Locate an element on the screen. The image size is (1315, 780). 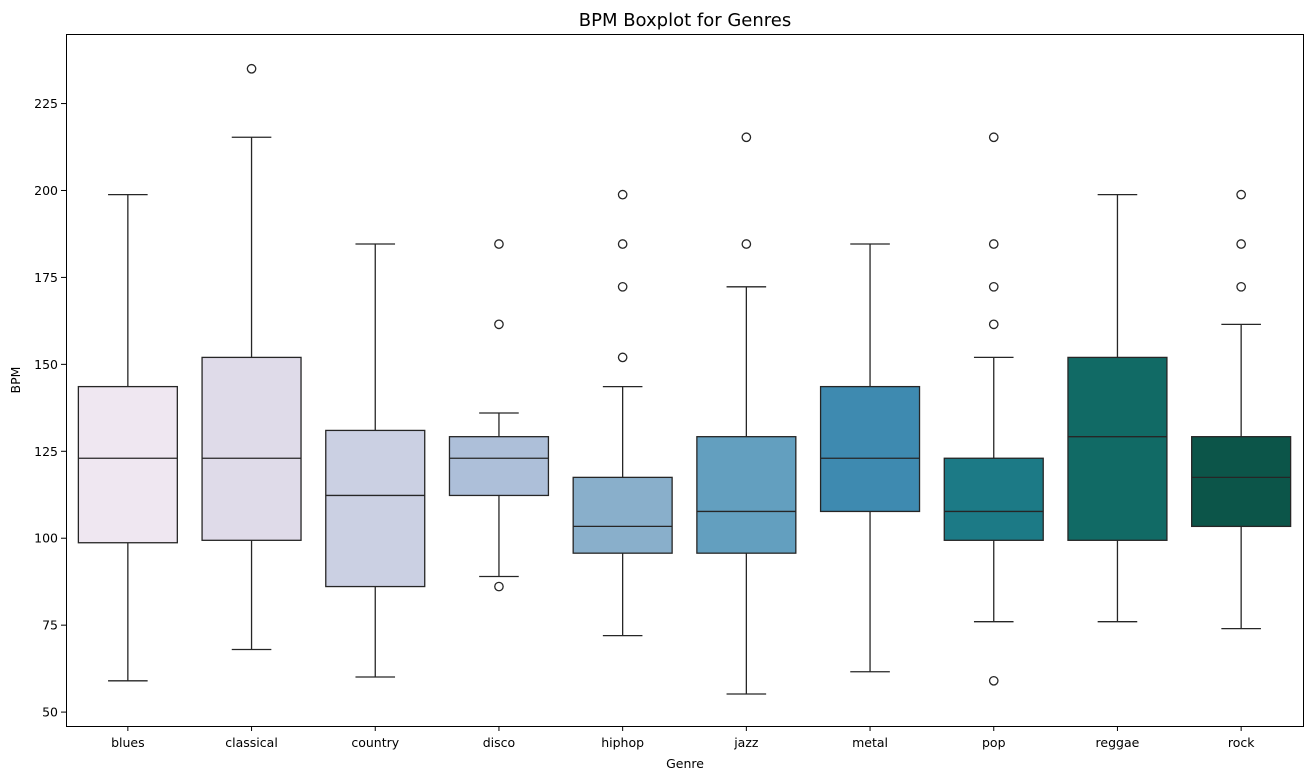
x-tick-label-hiphop: hiphop is located at coordinates (622, 742).